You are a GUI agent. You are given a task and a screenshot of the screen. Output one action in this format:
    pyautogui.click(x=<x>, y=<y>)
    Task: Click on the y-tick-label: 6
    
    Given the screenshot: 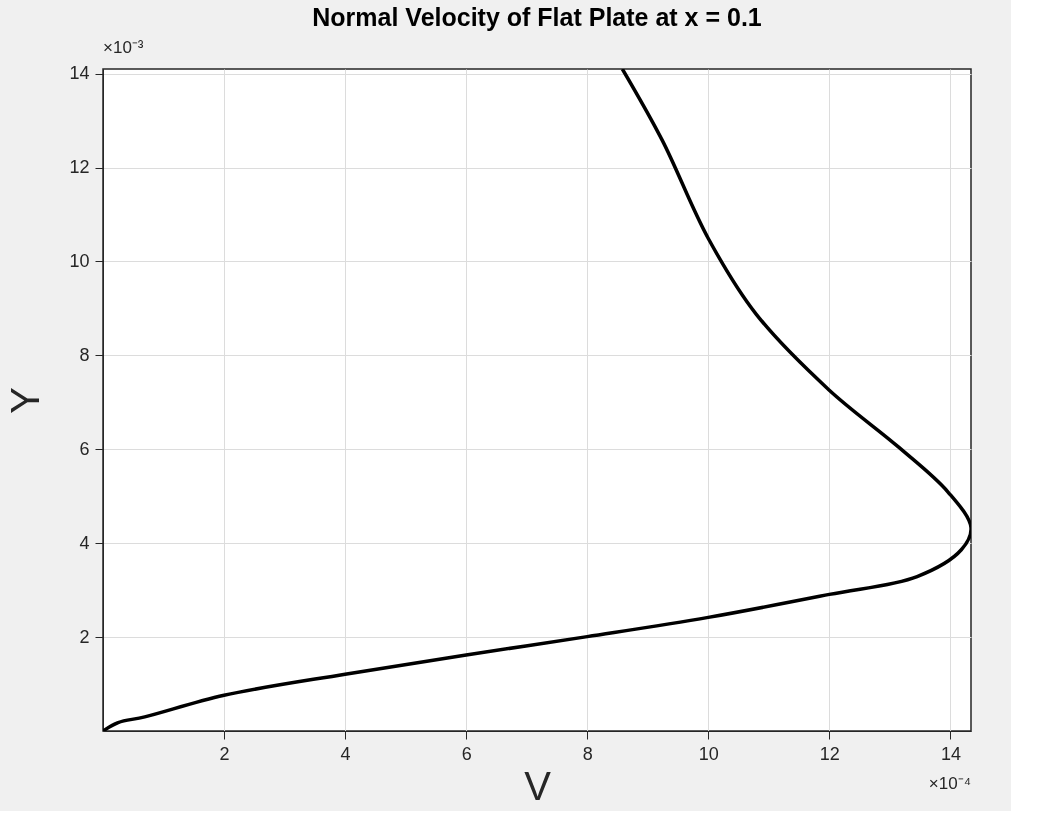 What is the action you would take?
    pyautogui.click(x=84, y=448)
    